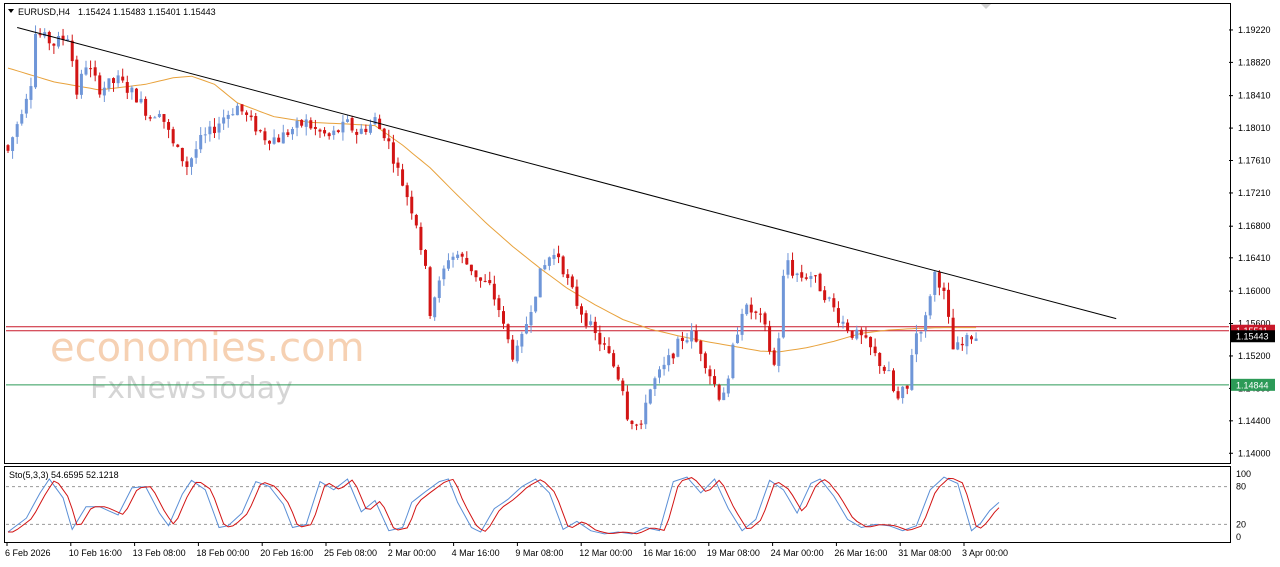  Describe the element at coordinates (1254, 291) in the screenshot. I see `price-tick-label: 1.16000` at that location.